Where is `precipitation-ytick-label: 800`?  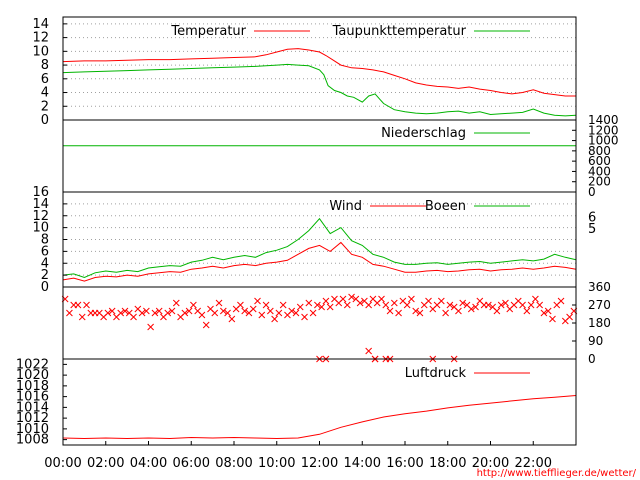
precipitation-ytick-label: 800 is located at coordinates (599, 151).